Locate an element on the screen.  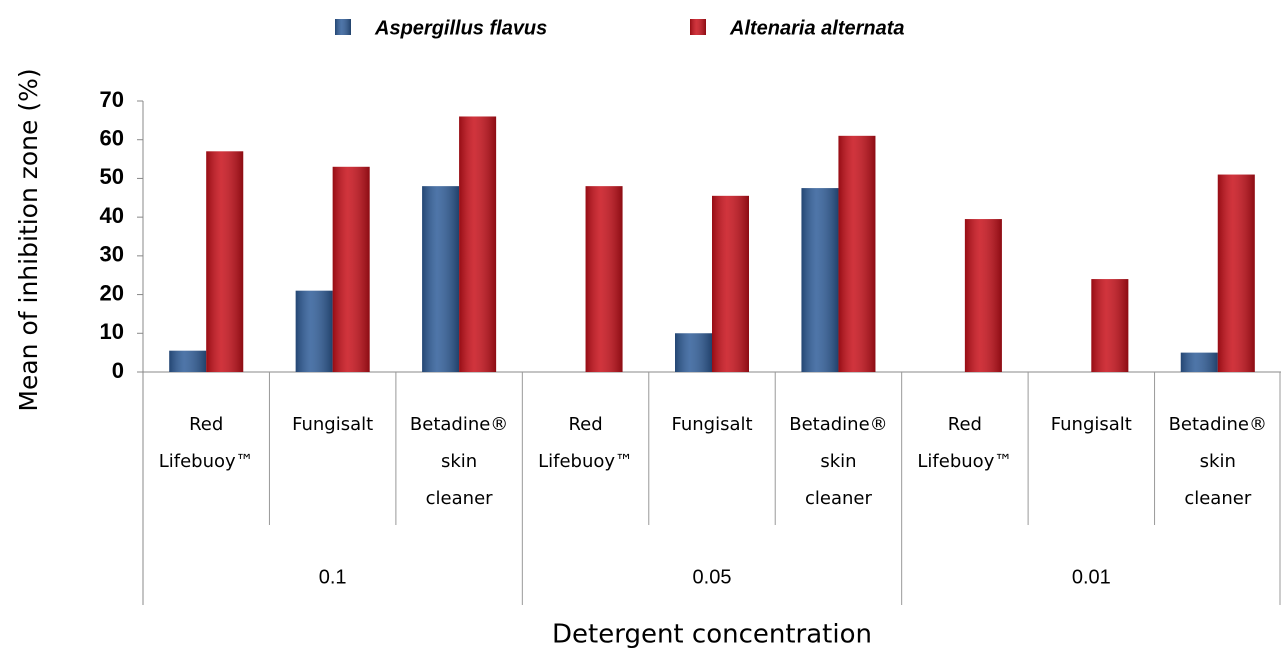
y-tick-label: 10 is located at coordinates (112, 331).